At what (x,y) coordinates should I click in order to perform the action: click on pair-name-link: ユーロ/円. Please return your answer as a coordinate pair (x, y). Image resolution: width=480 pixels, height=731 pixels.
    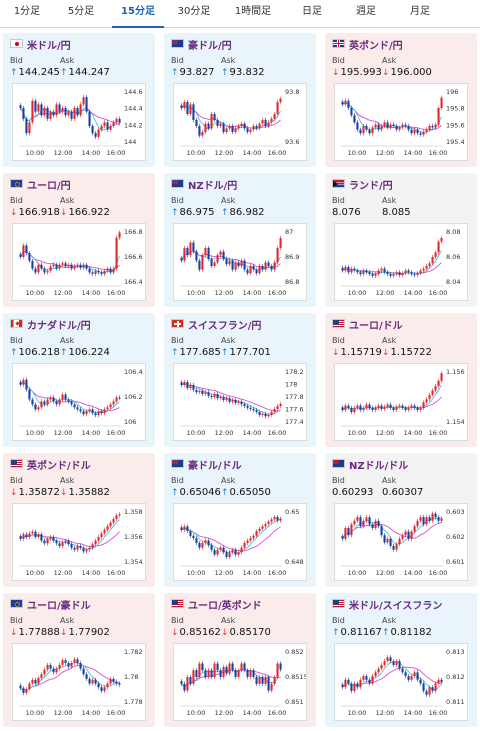
    Looking at the image, I should click on (49, 186).